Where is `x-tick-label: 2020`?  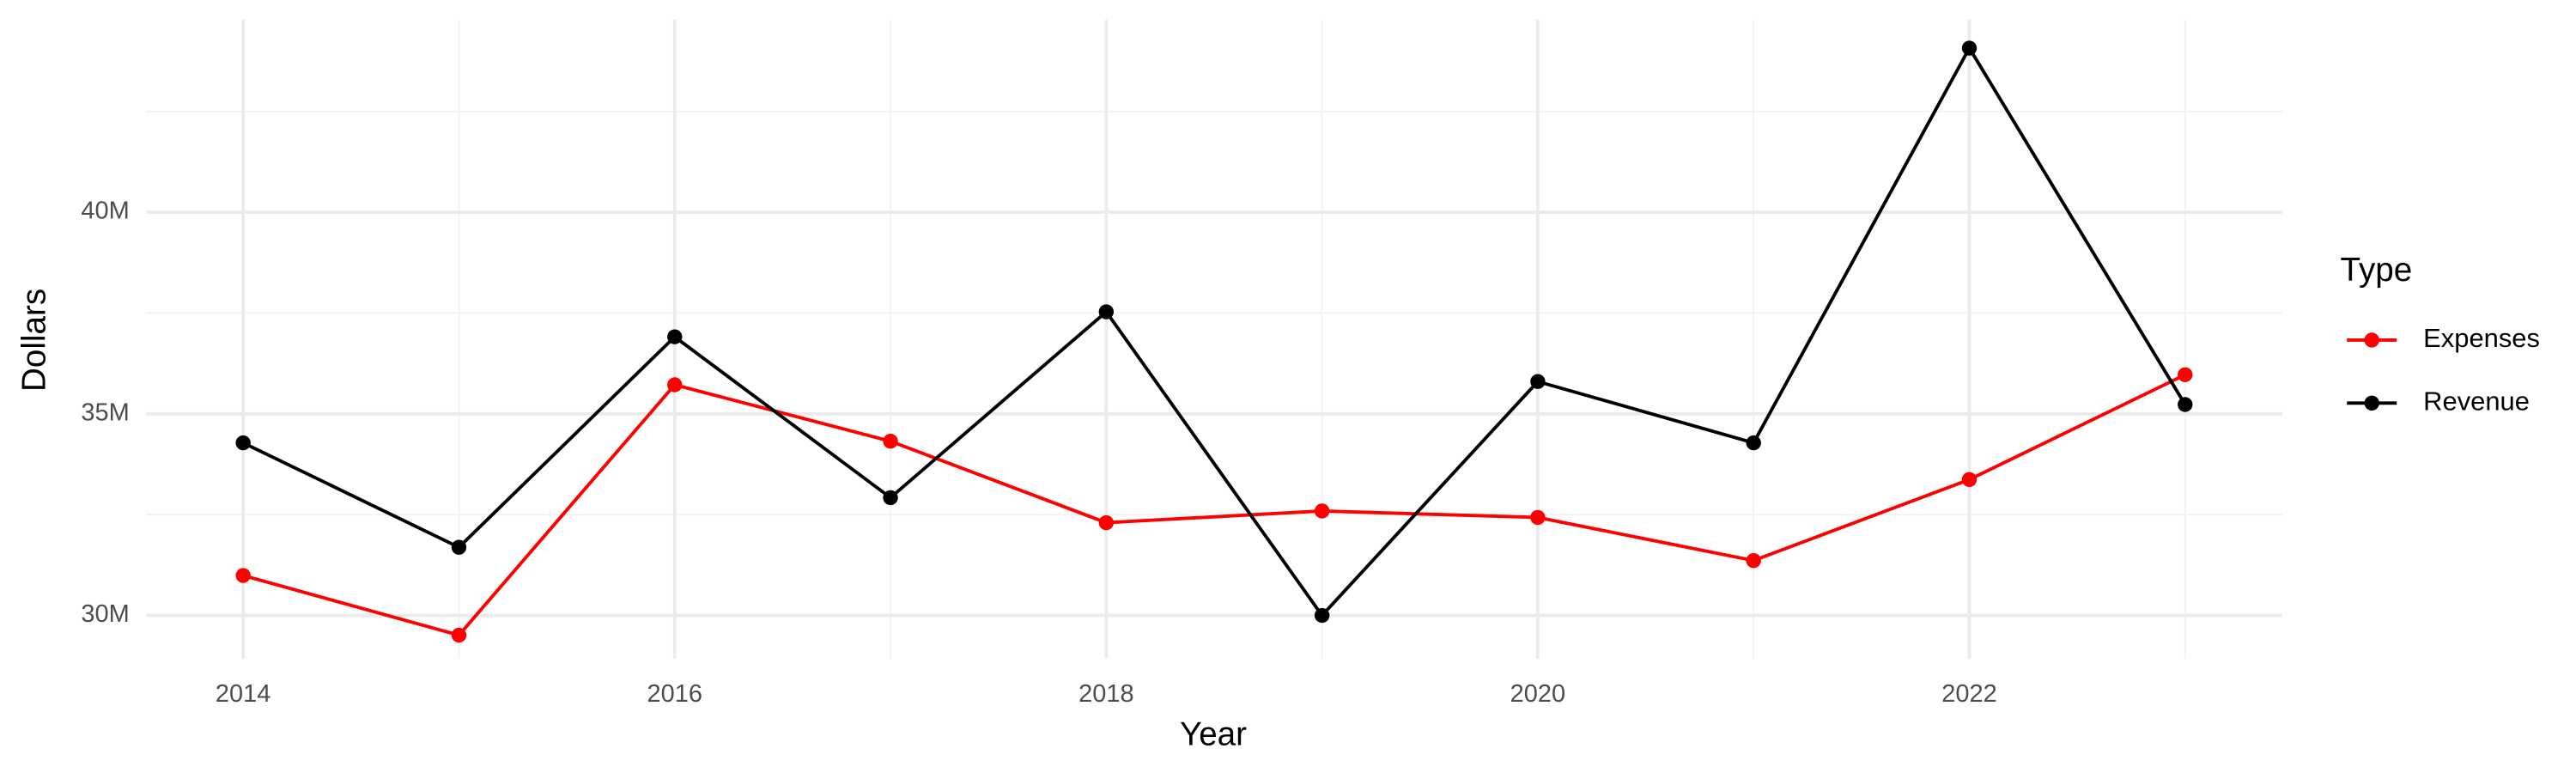
x-tick-label: 2020 is located at coordinates (1537, 694).